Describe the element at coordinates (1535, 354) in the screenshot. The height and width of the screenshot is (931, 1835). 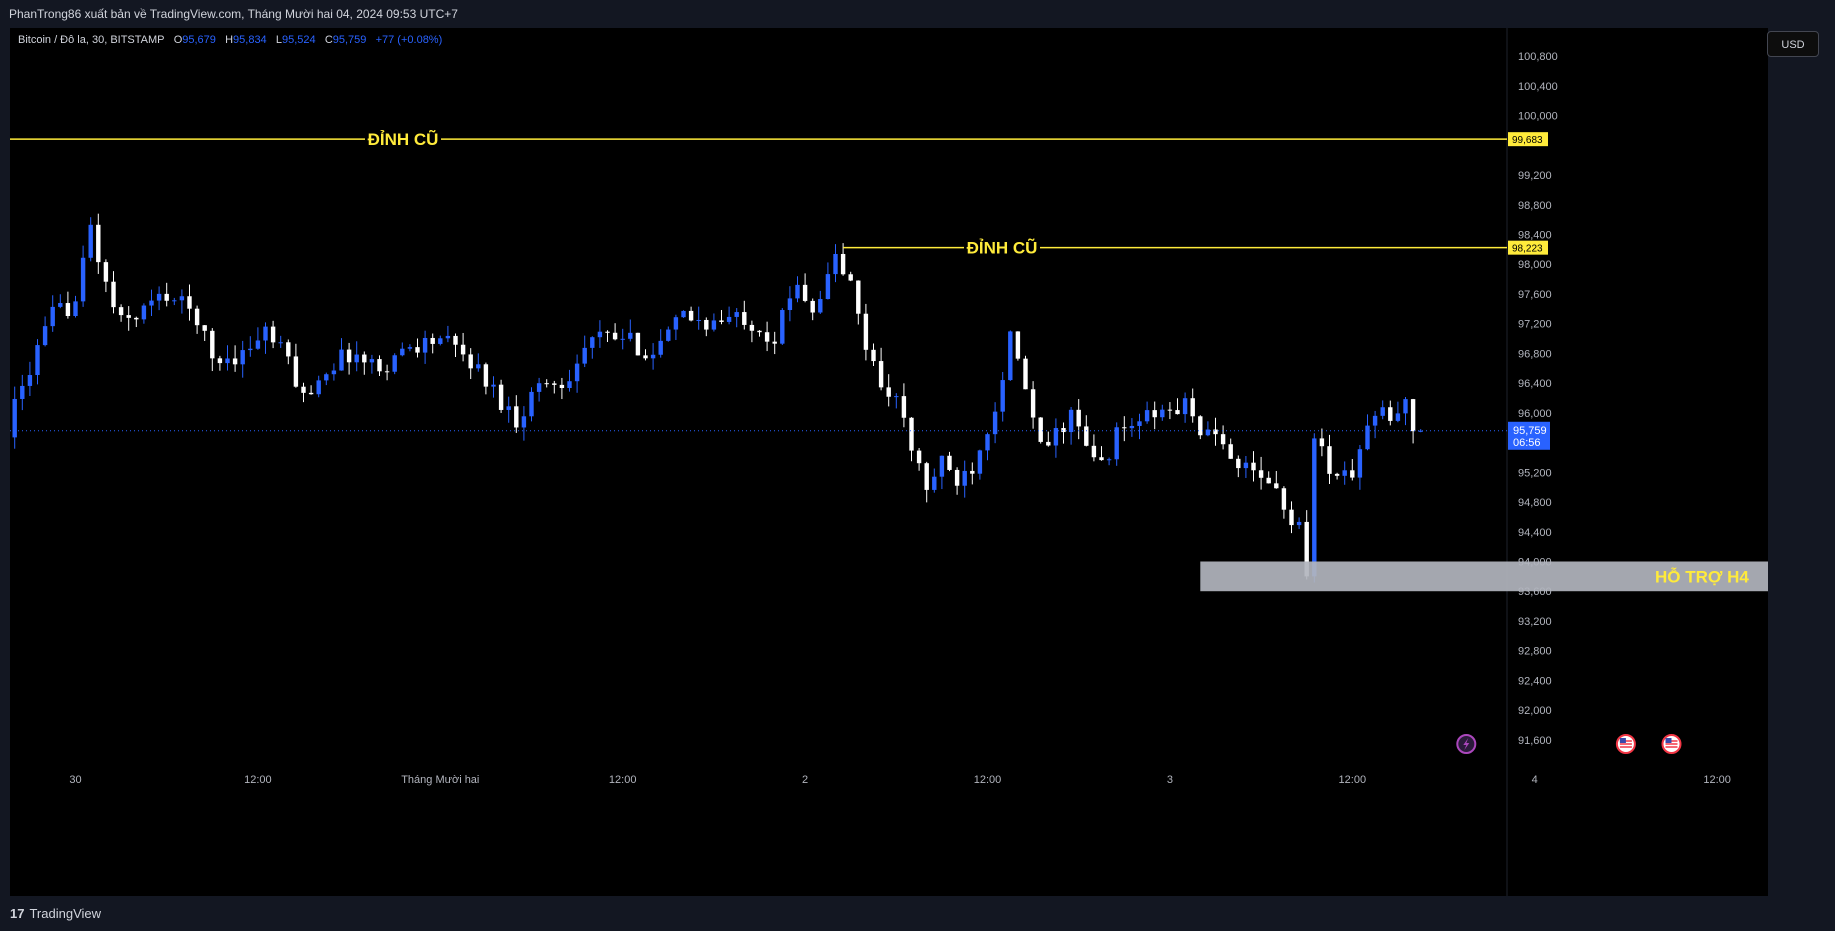
I see `y-tick-label: 96,800` at that location.